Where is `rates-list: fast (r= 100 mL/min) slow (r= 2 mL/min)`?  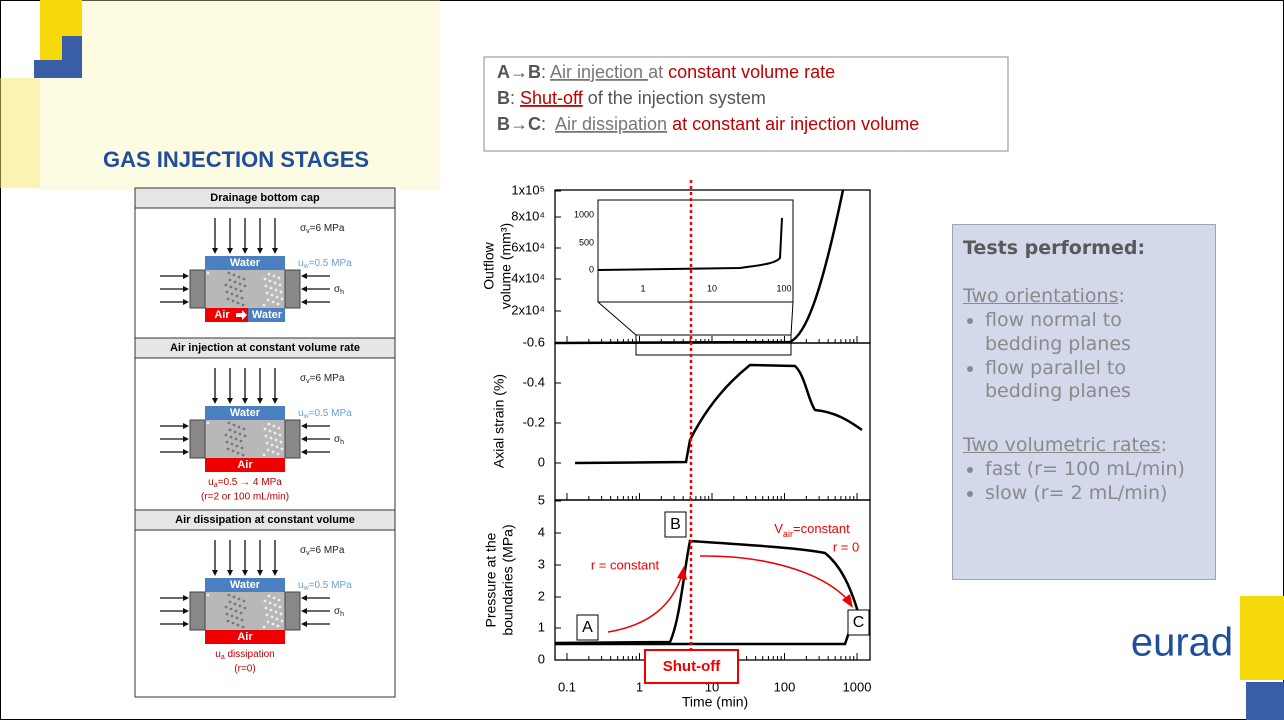 rates-list: fast (r= 100 mL/min) slow (r= 2 mL/min) is located at coordinates (1084, 482).